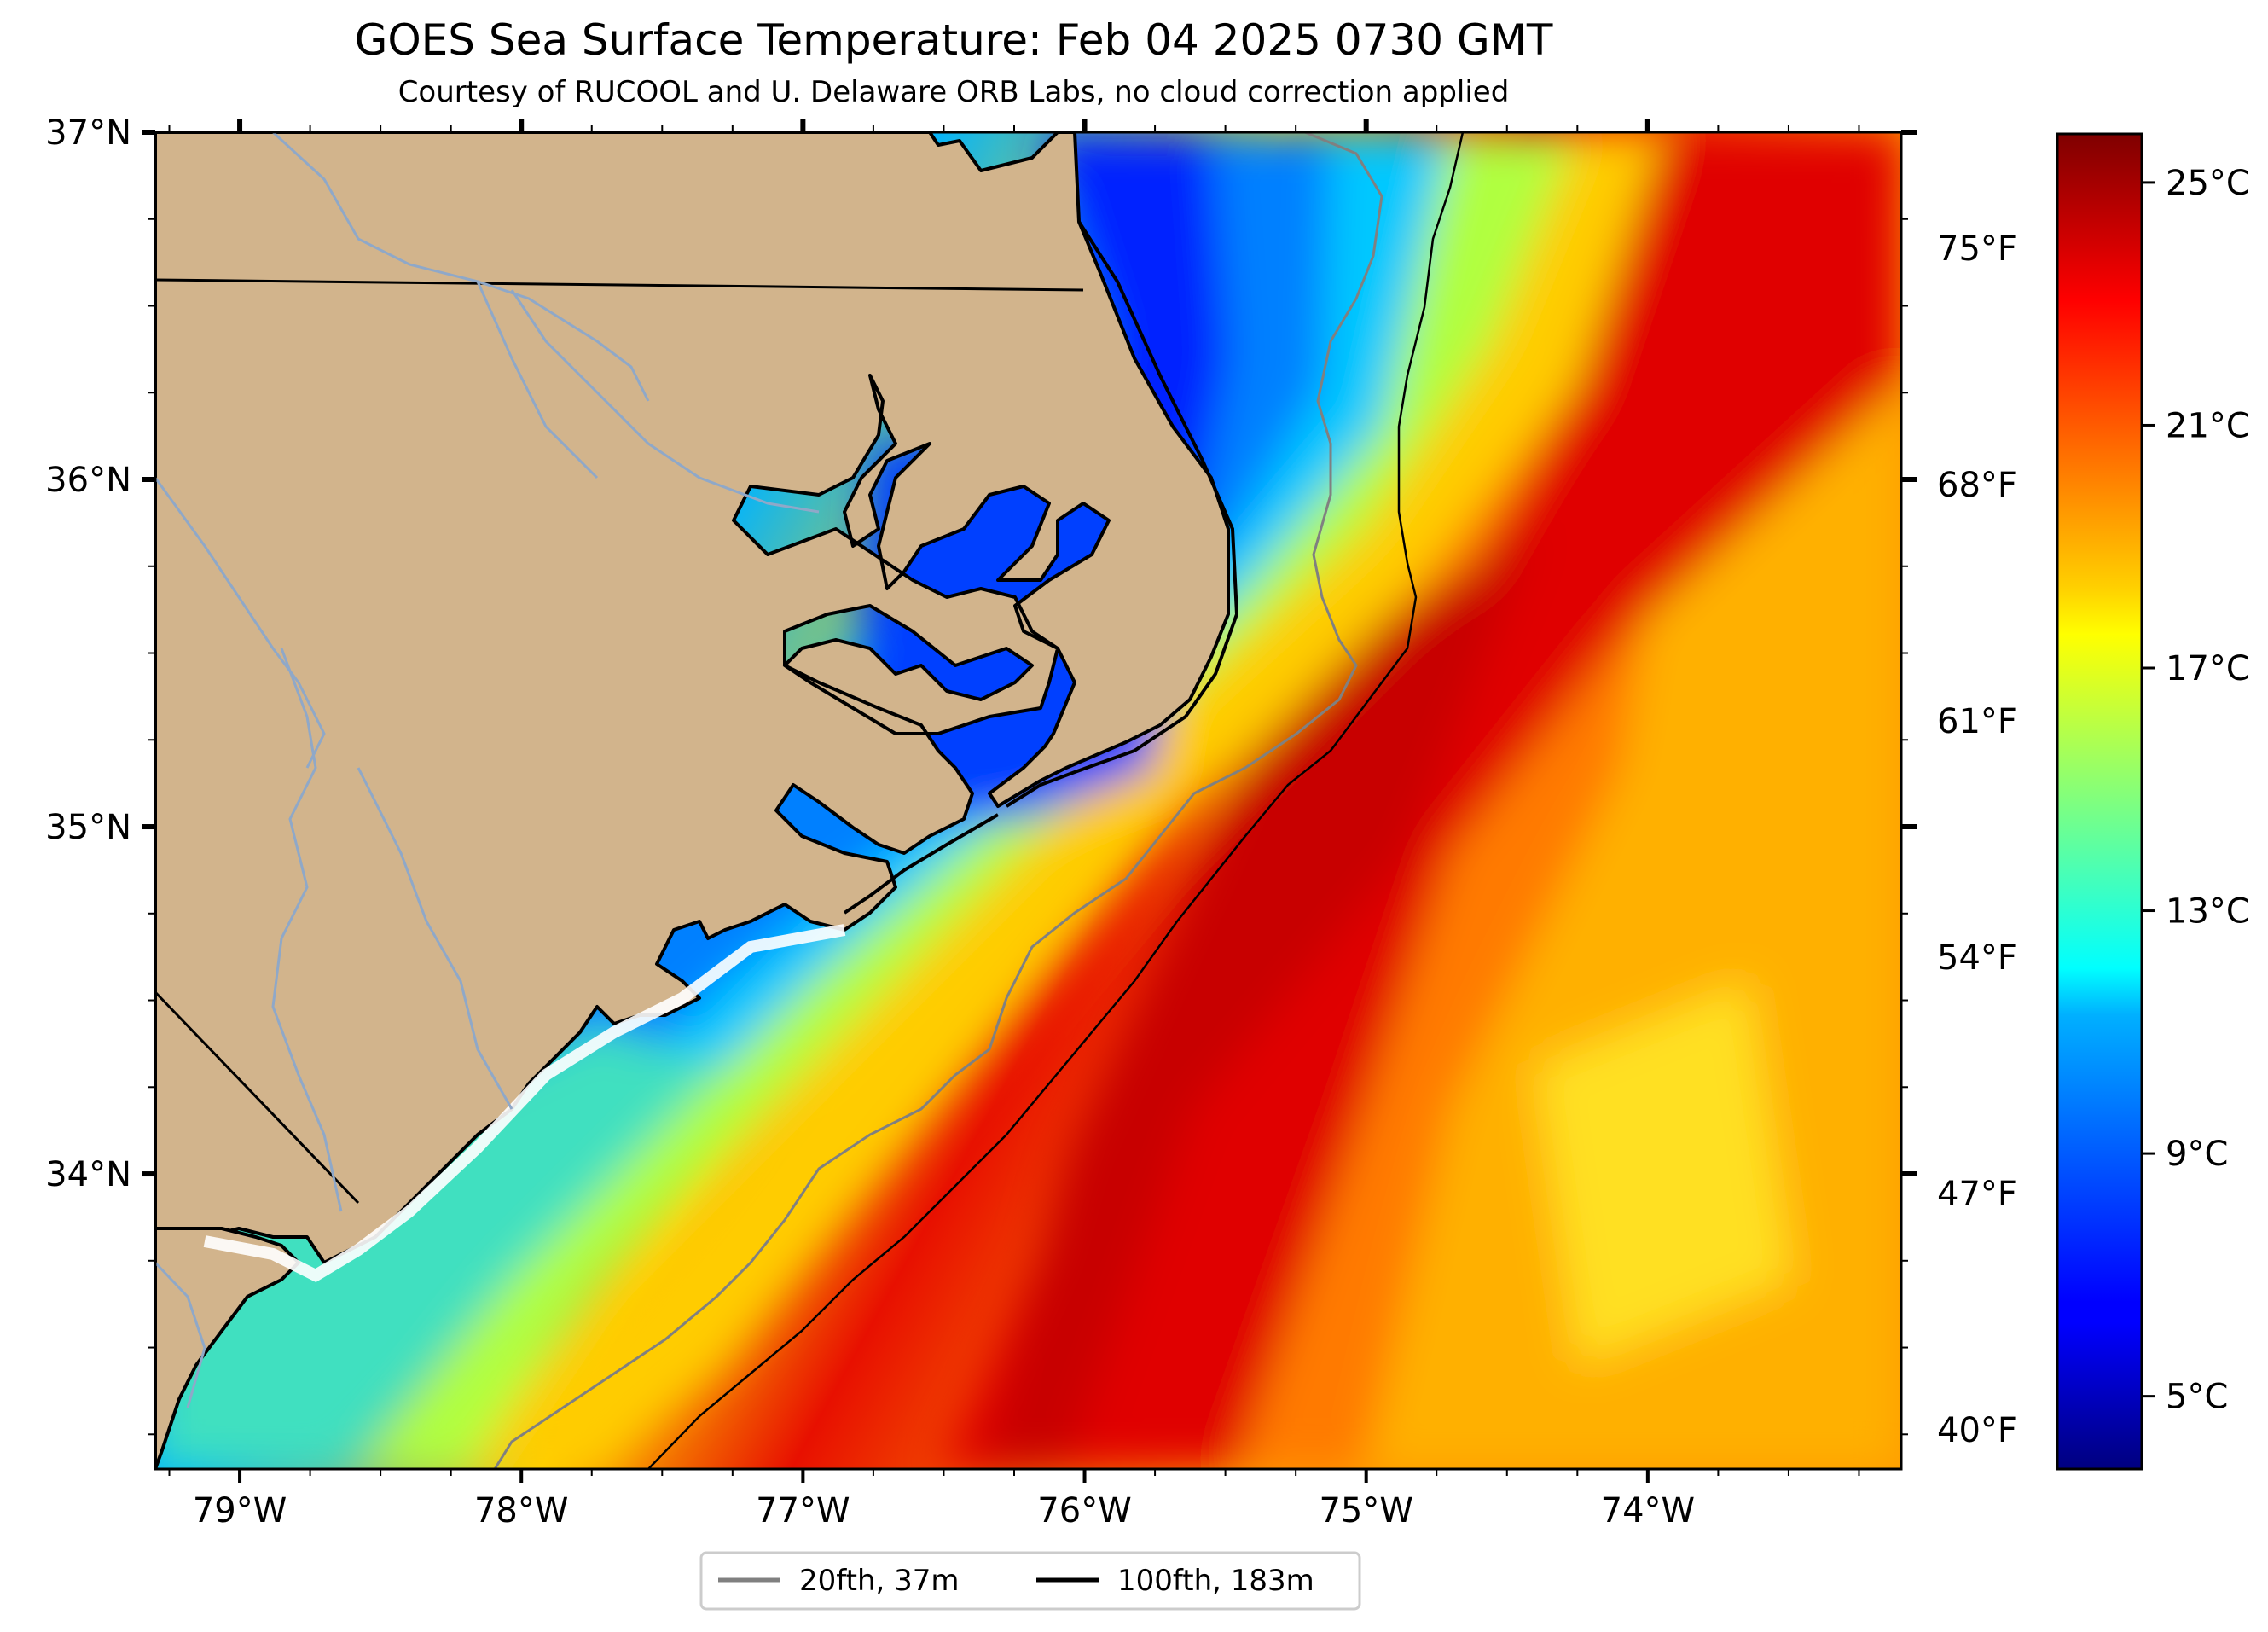 This screenshot has width=2268, height=1632. What do you see at coordinates (1977, 1194) in the screenshot?
I see `fahrenheit-tick-label: 47°F` at bounding box center [1977, 1194].